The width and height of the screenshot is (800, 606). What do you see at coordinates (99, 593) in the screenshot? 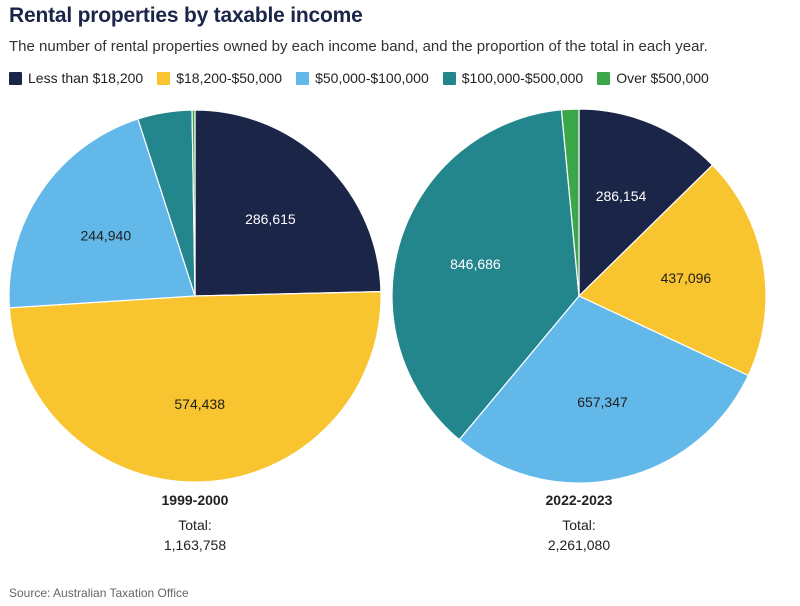
I see `source-note: Source: Australian Taxation Office` at bounding box center [99, 593].